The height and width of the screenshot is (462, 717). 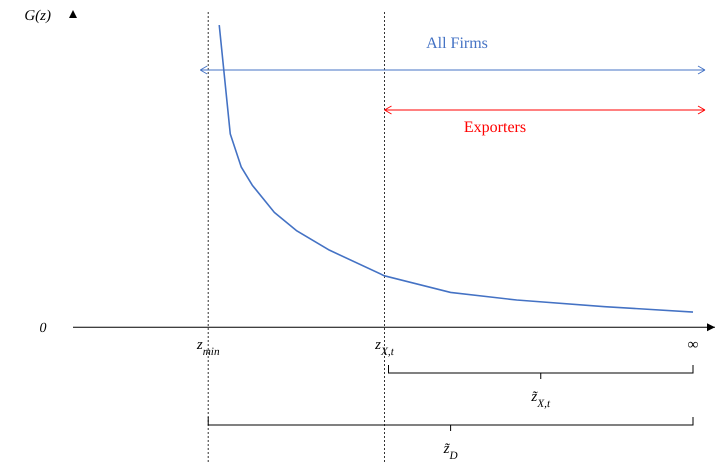 I want to click on text: z̃$_{D}$, so click(x=450, y=451).